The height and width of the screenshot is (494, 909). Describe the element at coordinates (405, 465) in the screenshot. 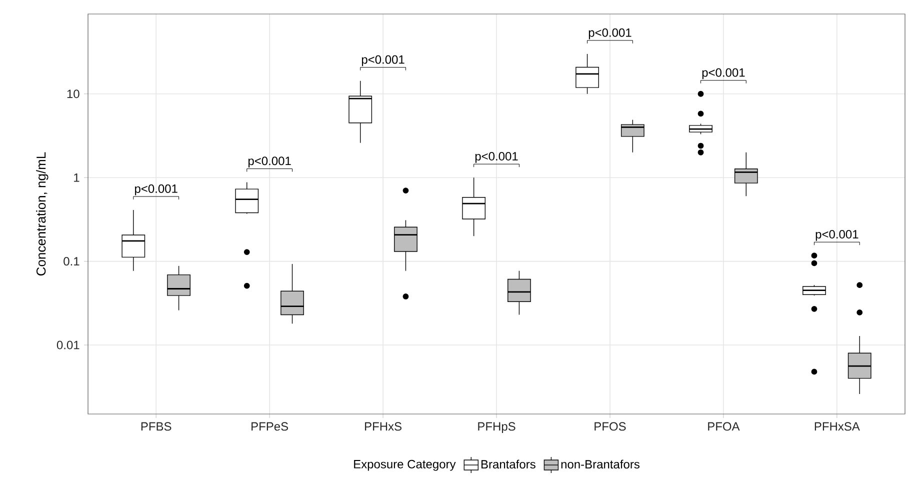

I see `legend-title: Exposure Category` at that location.